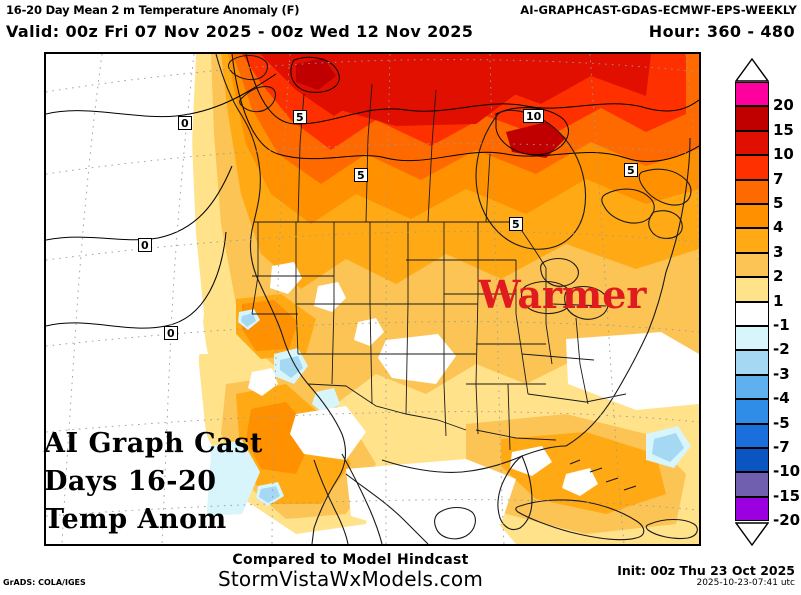 This screenshot has width=801, height=595. I want to click on colorbar-tick--2: -2, so click(781, 349).